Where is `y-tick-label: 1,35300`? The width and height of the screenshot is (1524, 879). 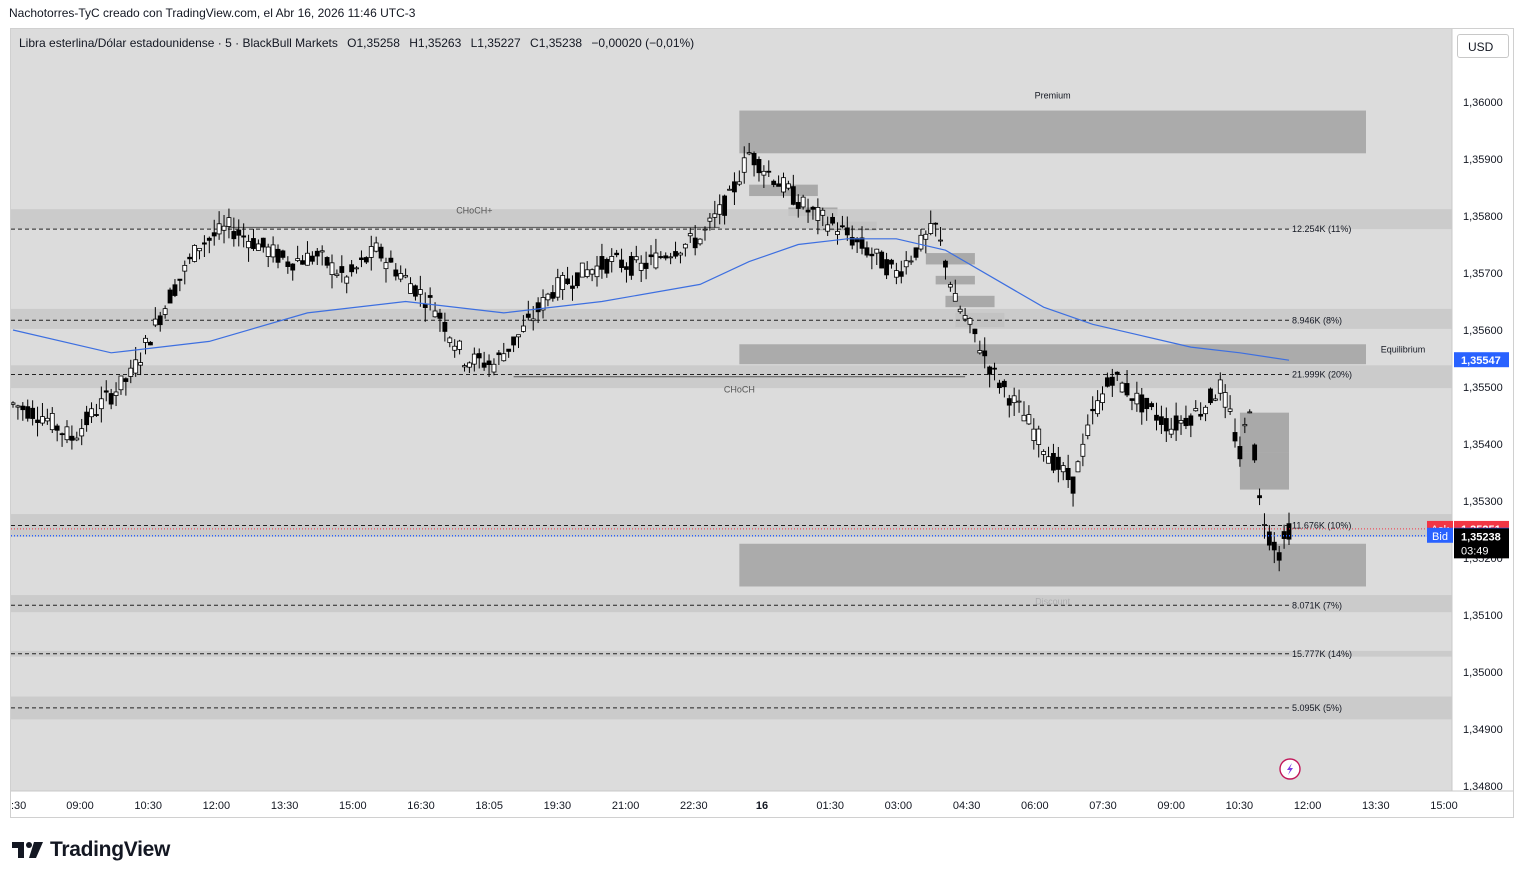 y-tick-label: 1,35300 is located at coordinates (1483, 502).